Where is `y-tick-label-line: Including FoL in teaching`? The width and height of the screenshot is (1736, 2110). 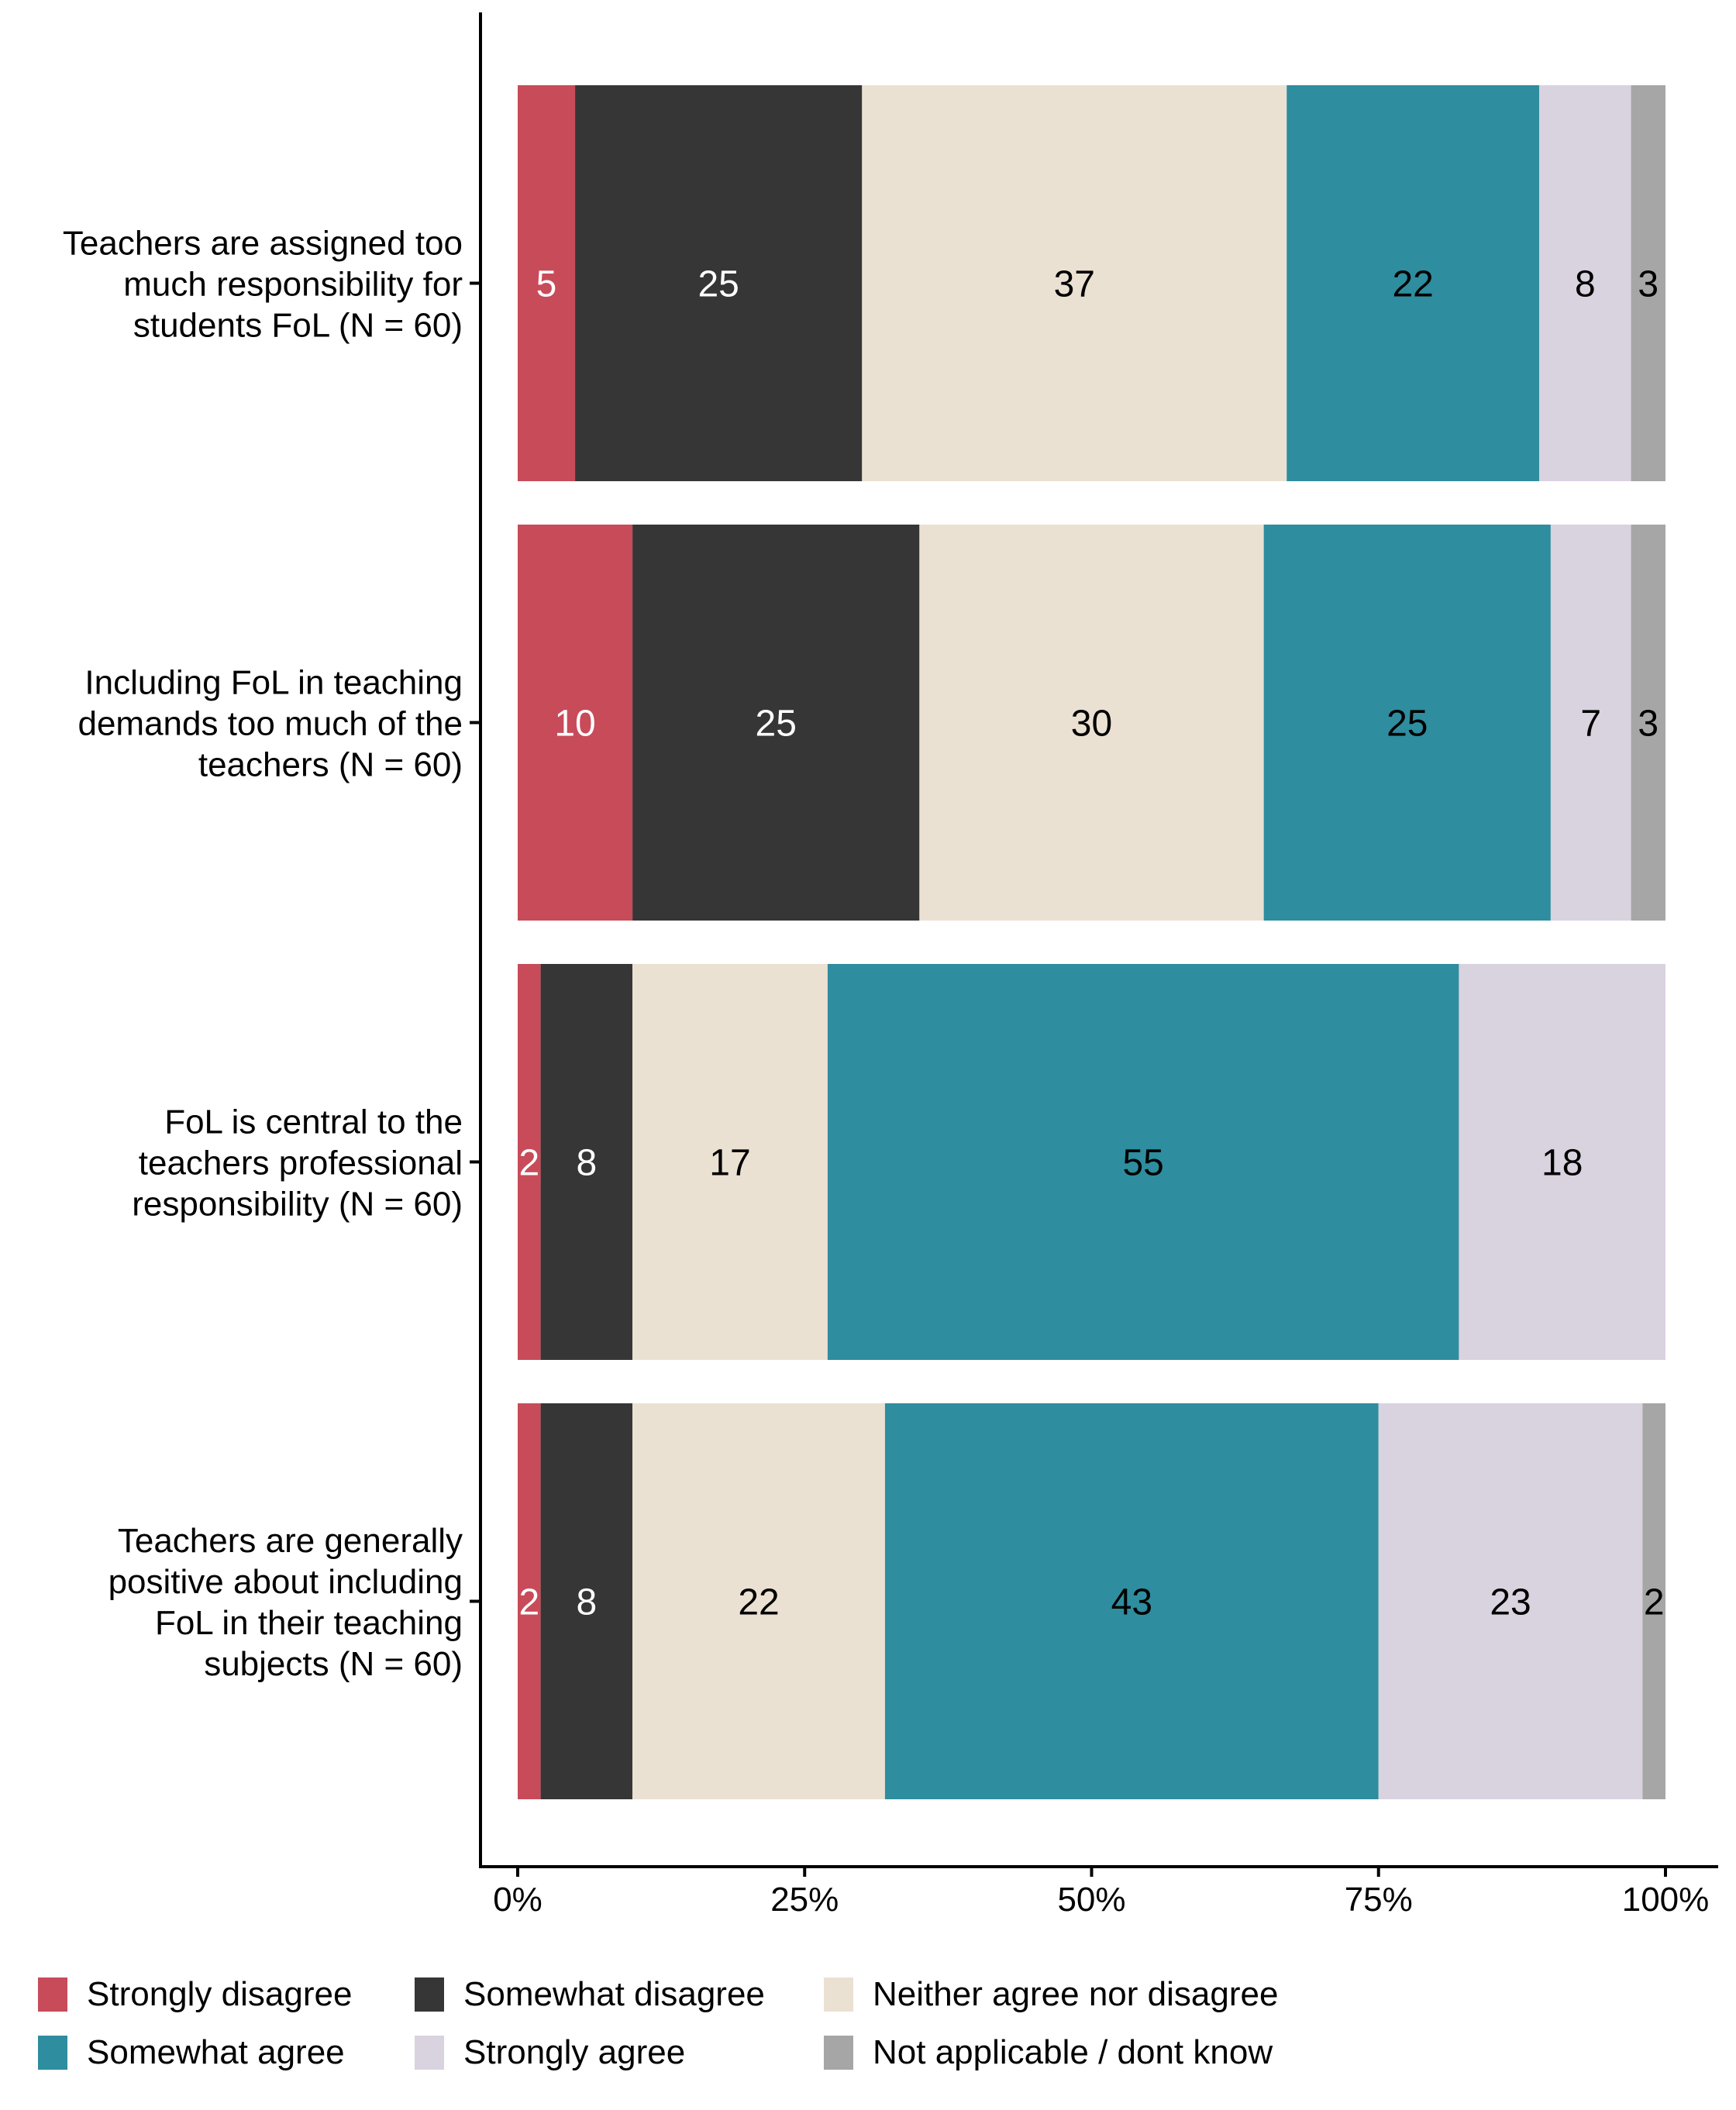 y-tick-label-line: Including FoL in teaching is located at coordinates (273, 683).